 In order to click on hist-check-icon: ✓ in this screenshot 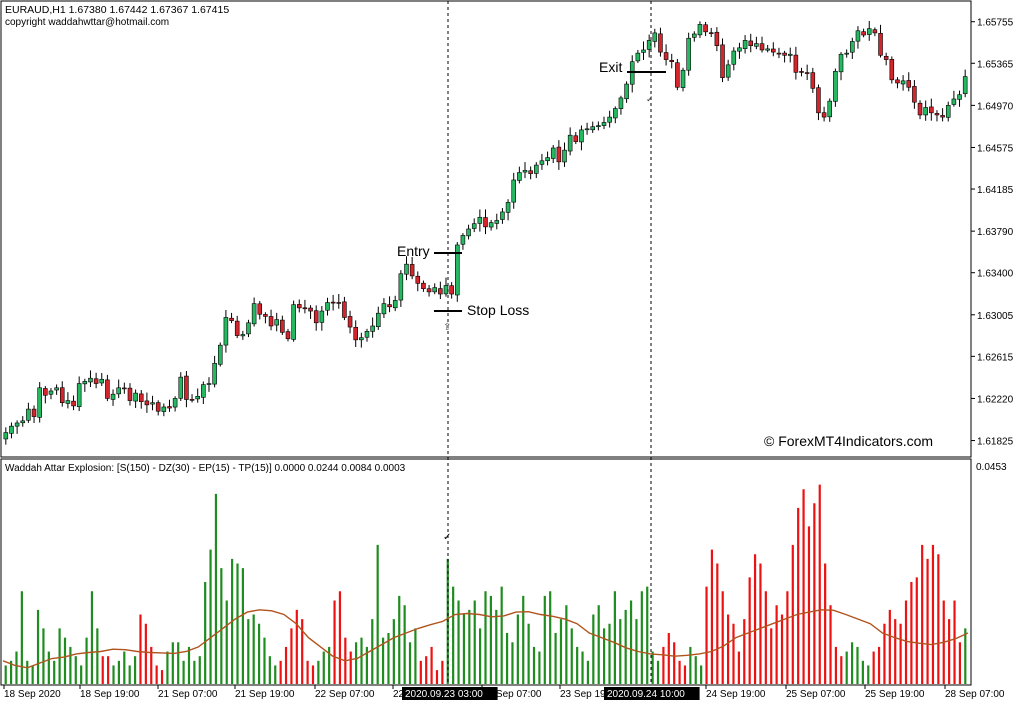, I will do `click(447, 537)`.